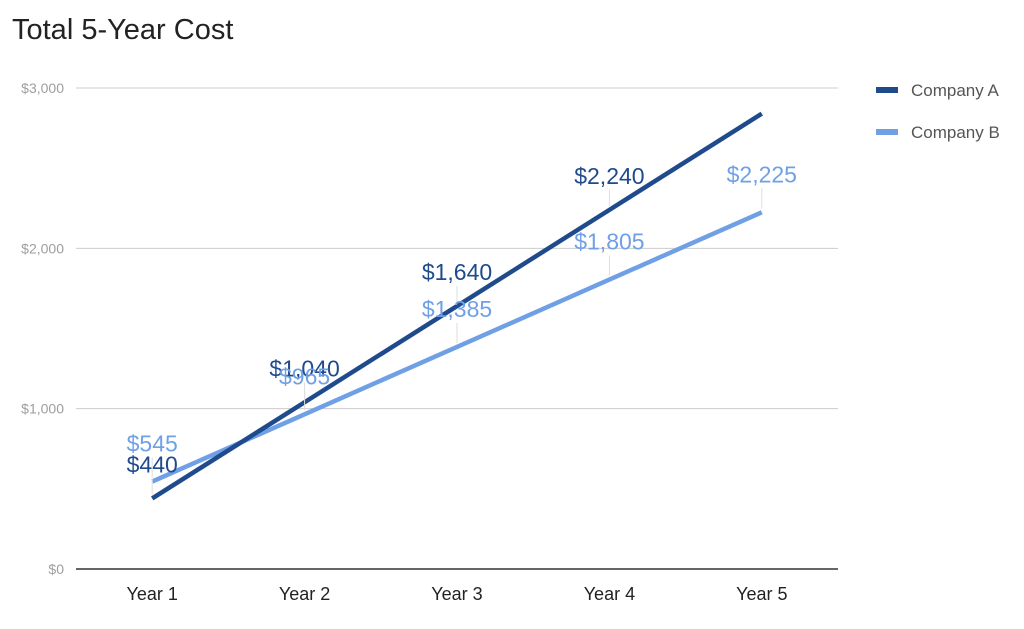 The height and width of the screenshot is (629, 1024). Describe the element at coordinates (761, 594) in the screenshot. I see `x-tick-label: Year 5` at that location.